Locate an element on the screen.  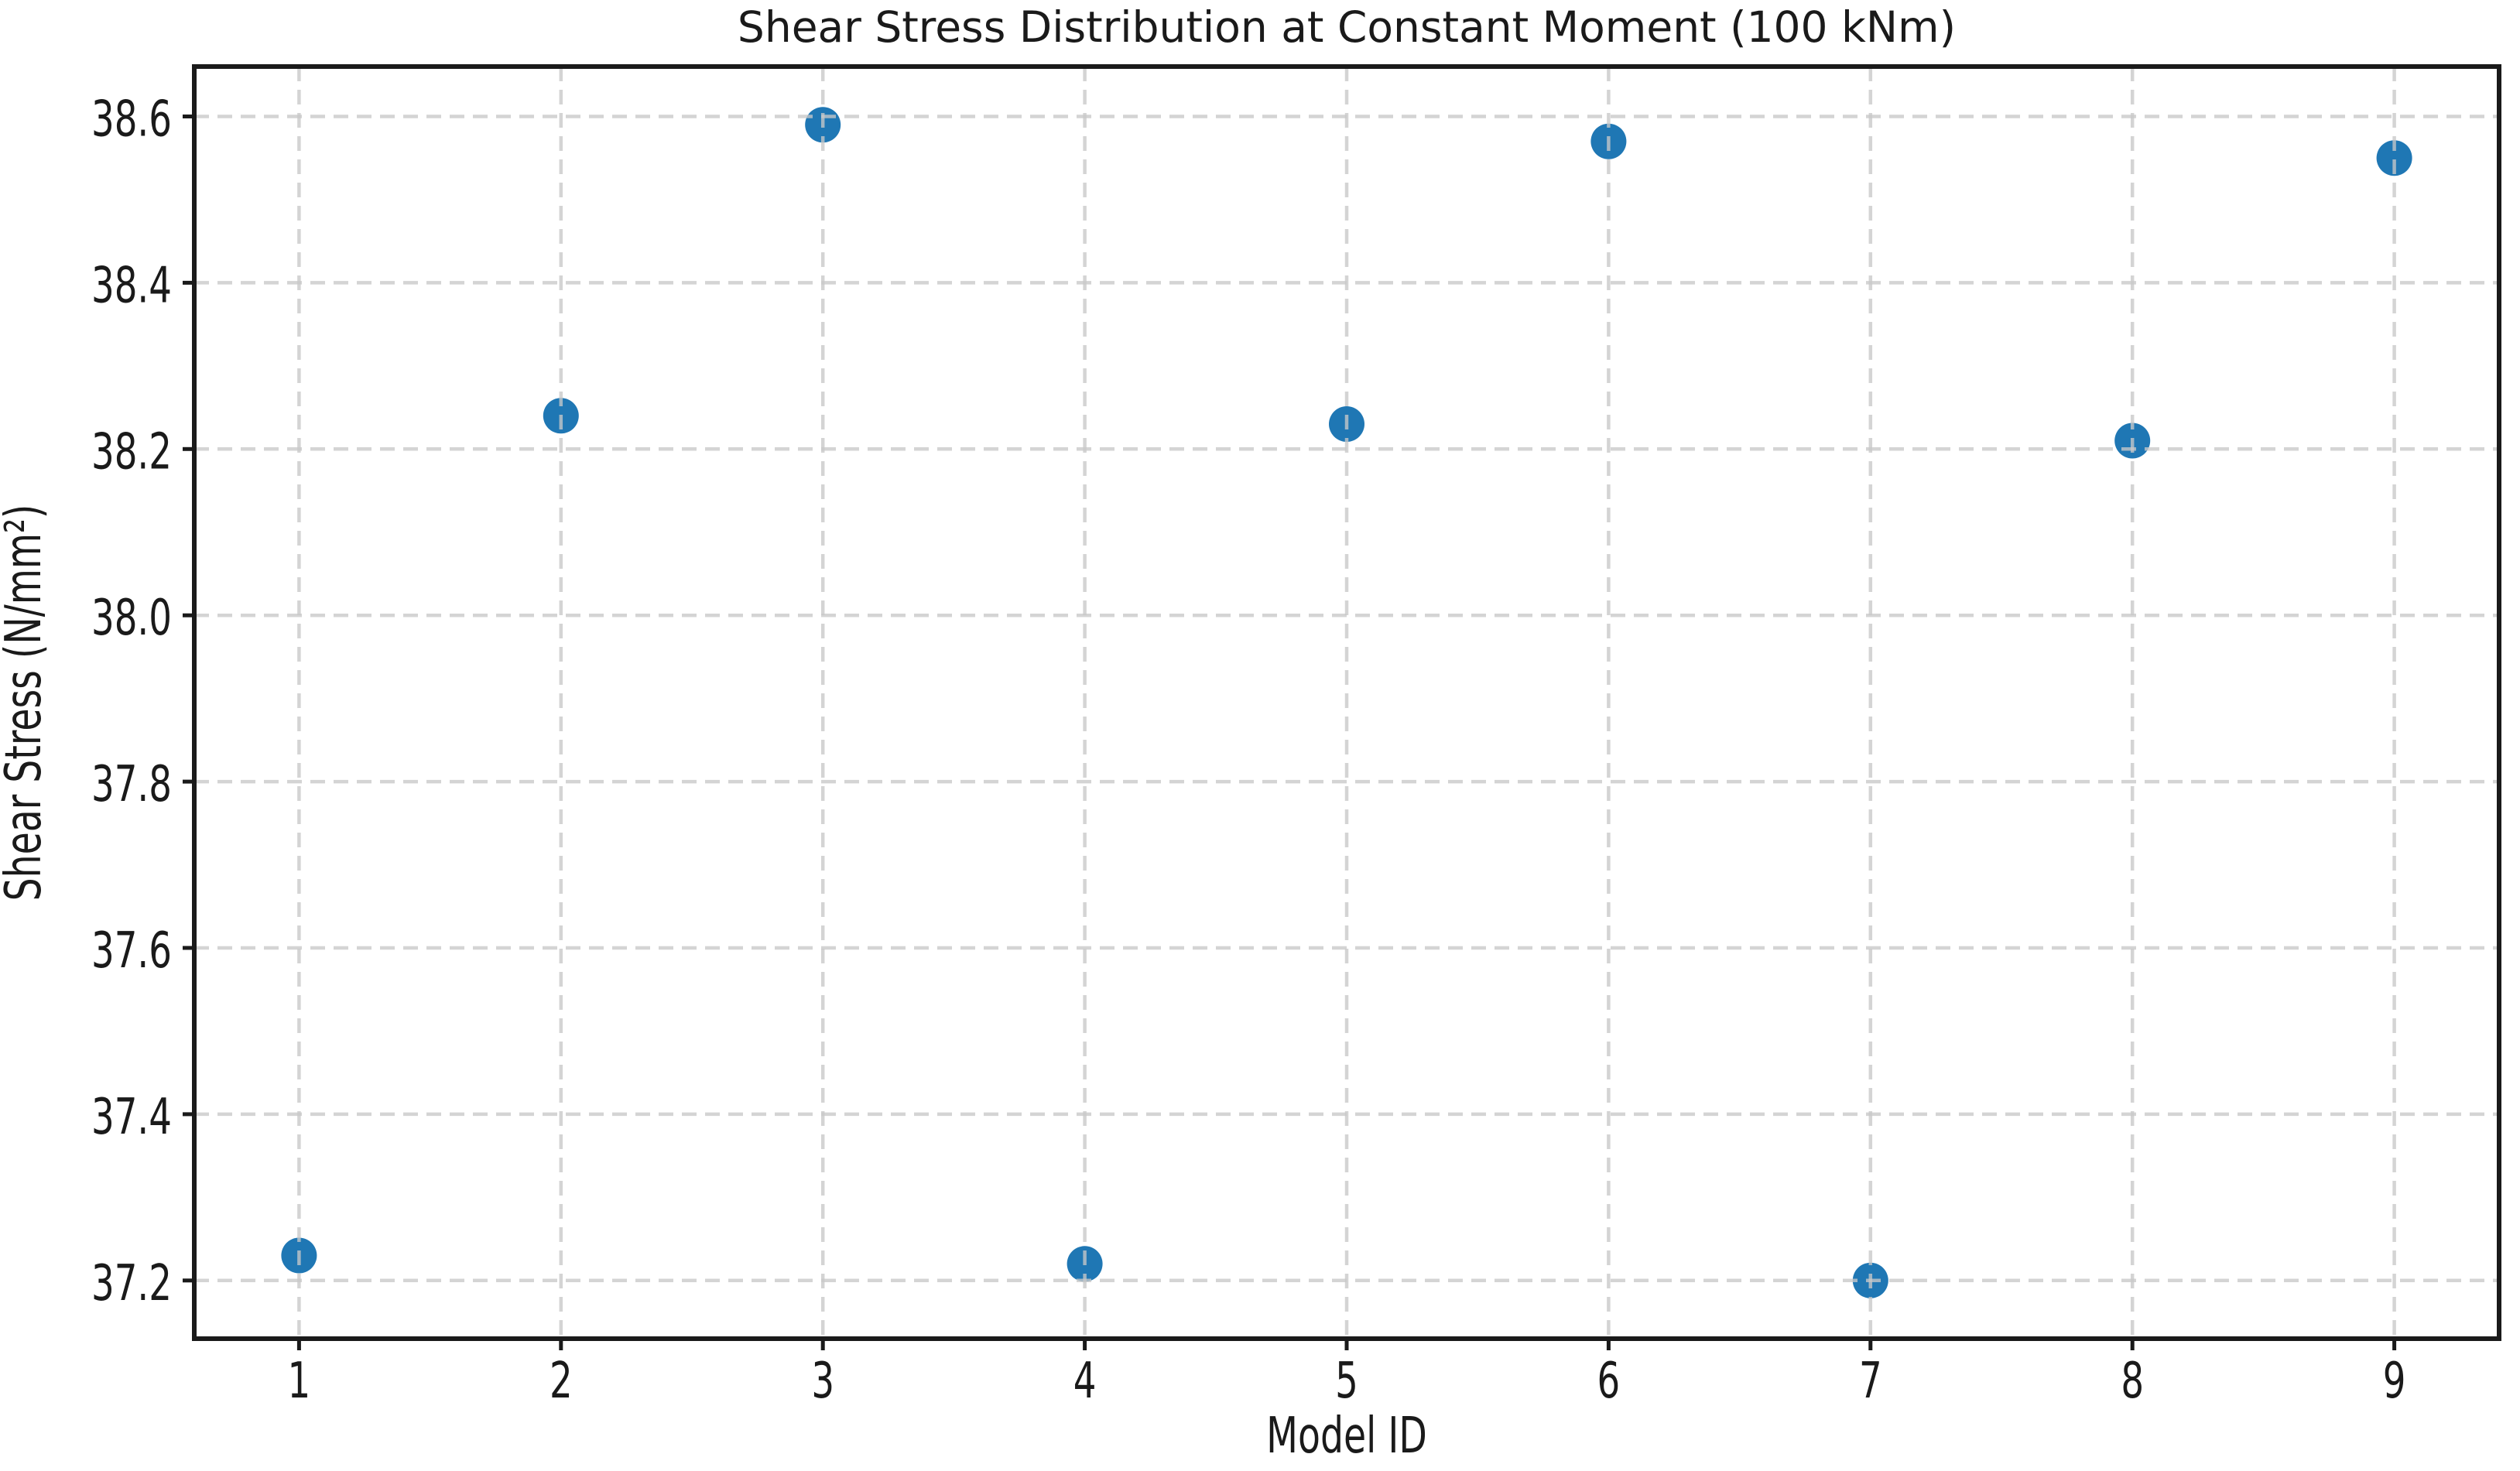
y-tick-label: 38.2 is located at coordinates (131, 452).